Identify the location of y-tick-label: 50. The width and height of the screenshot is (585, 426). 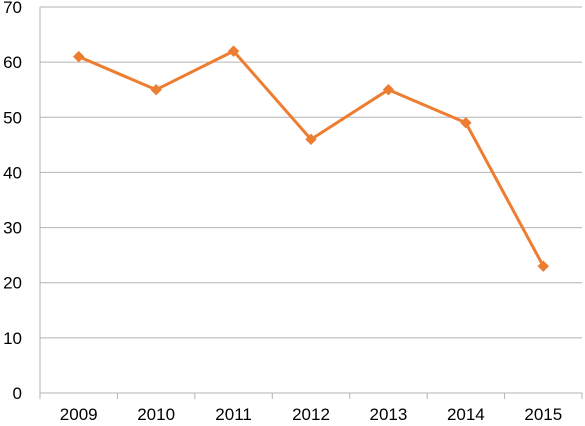
(12, 117).